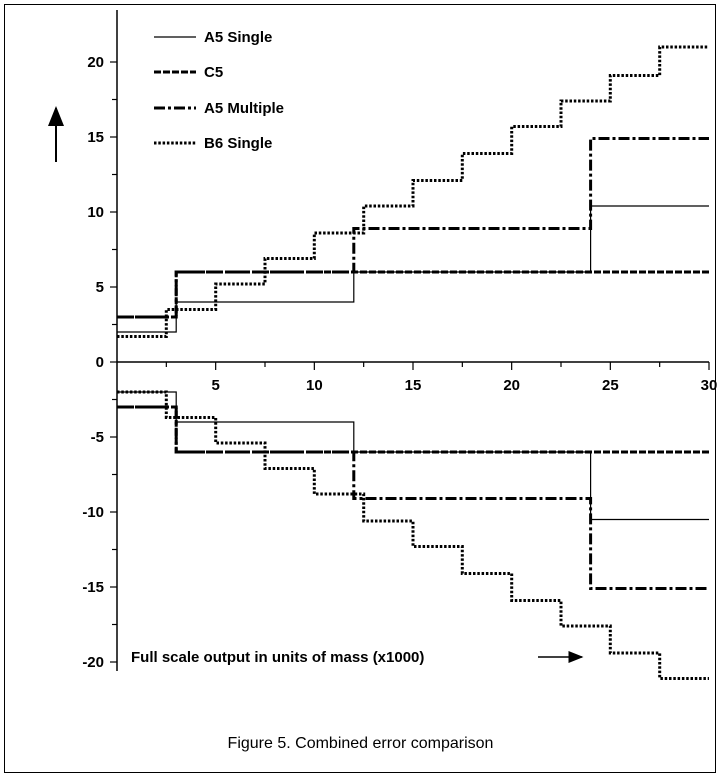 The height and width of the screenshot is (780, 721). Describe the element at coordinates (95, 137) in the screenshot. I see `y-tick-label: 15` at that location.